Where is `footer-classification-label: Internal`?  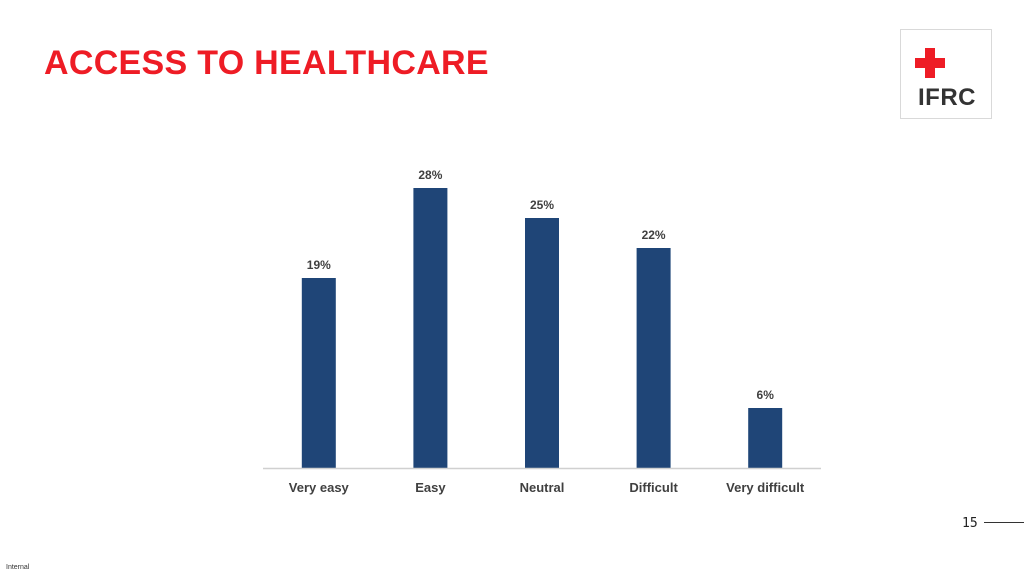
footer-classification-label: Internal is located at coordinates (18, 567).